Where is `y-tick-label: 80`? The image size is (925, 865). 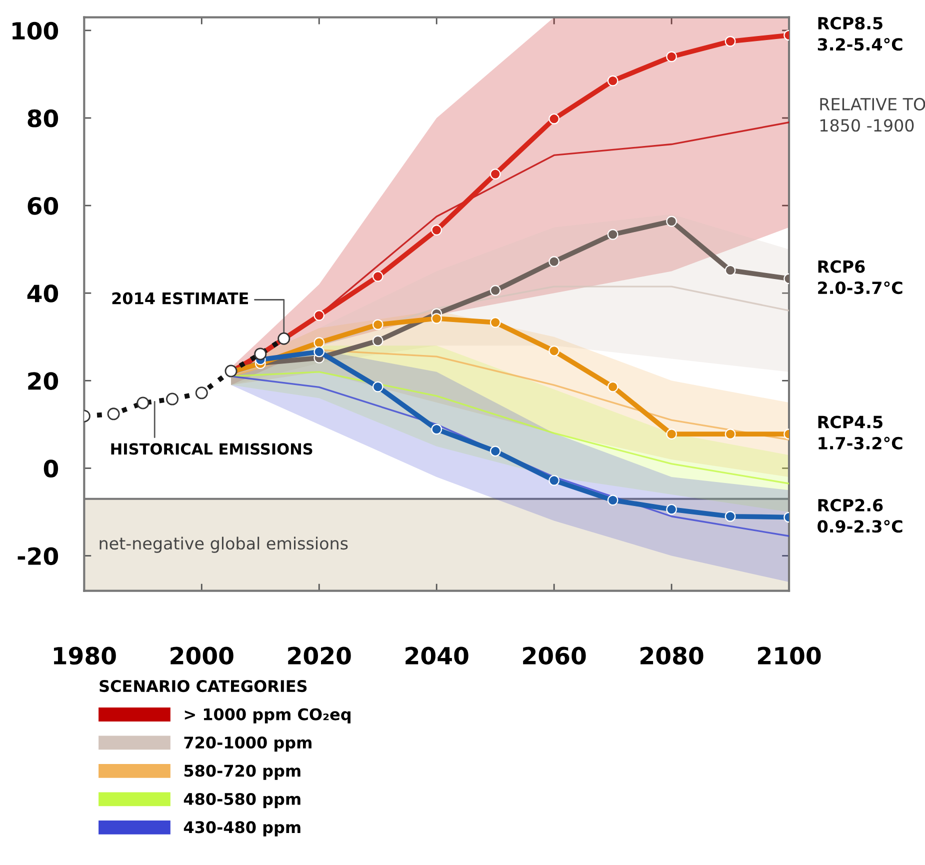 y-tick-label: 80 is located at coordinates (43, 118).